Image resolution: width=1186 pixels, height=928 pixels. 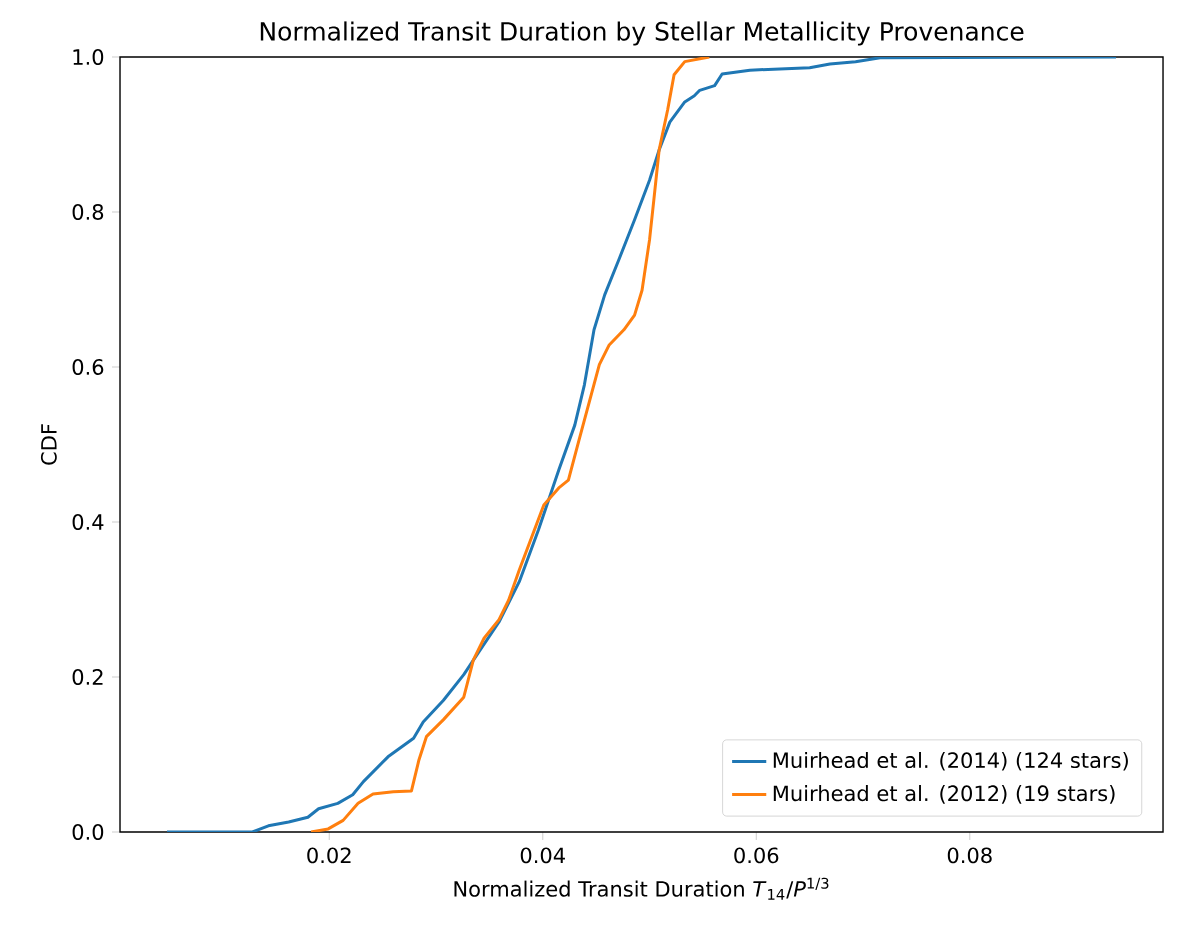 What do you see at coordinates (88, 57) in the screenshot?
I see `y-tick-label: 1.0` at bounding box center [88, 57].